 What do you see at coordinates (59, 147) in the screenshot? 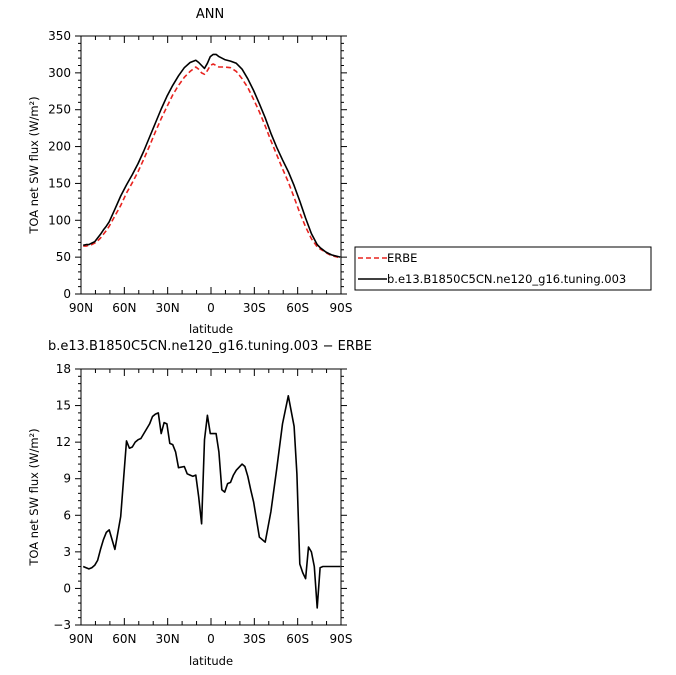
I see `y-tick-label: 200` at bounding box center [59, 147].